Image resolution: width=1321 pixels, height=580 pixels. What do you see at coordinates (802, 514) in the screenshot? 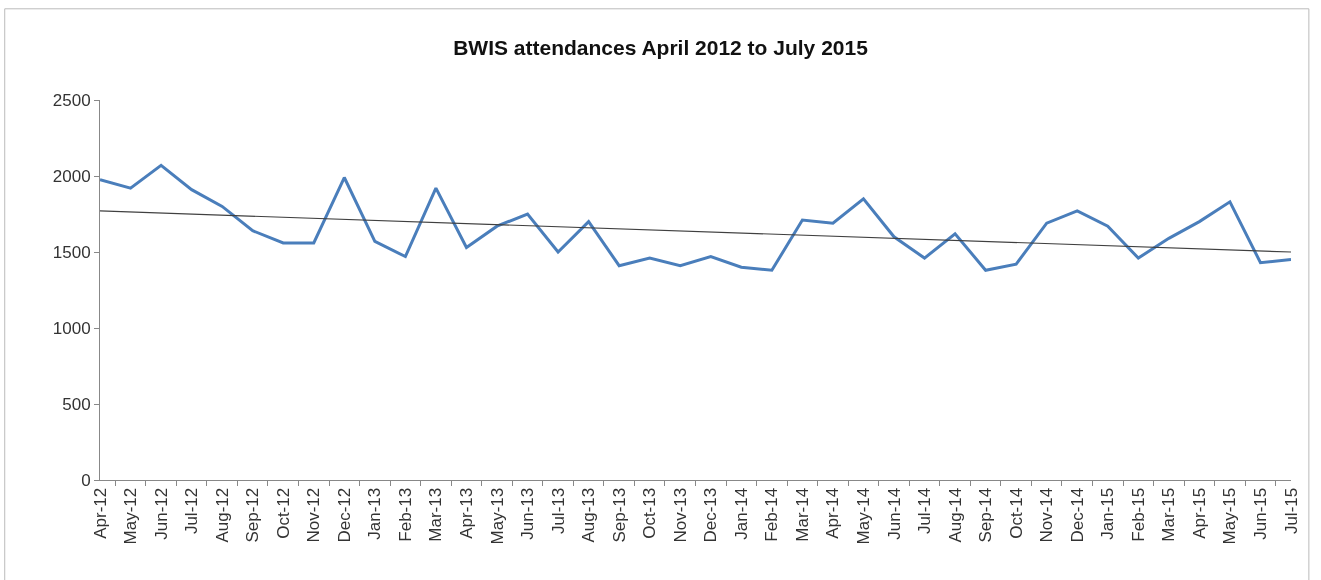
I see `x-tick-label: Mar-14` at bounding box center [802, 514].